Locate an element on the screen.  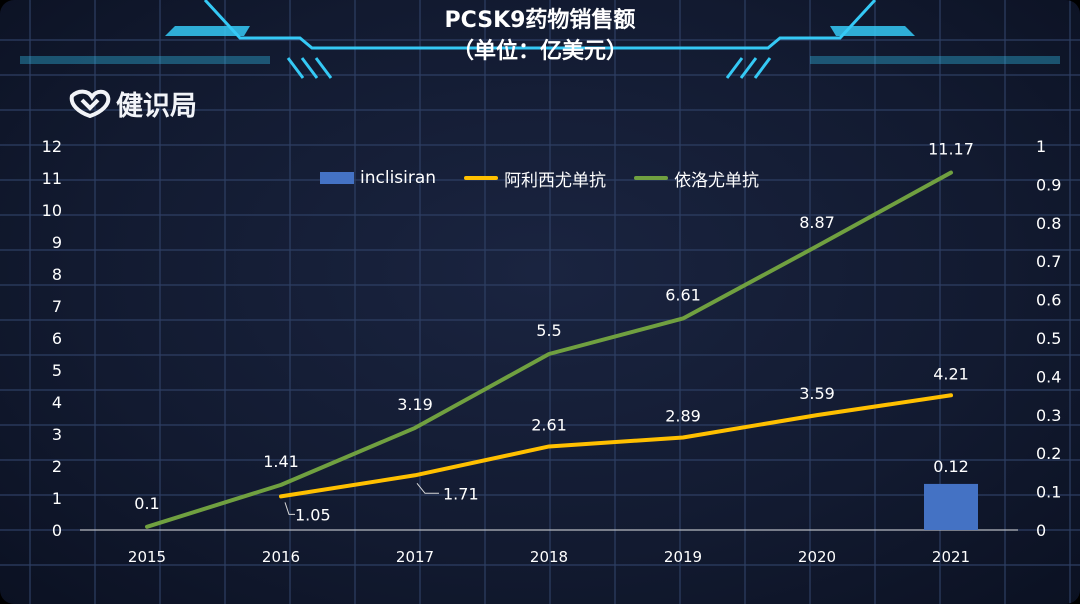
header-accent-left is located at coordinates (160, 31).